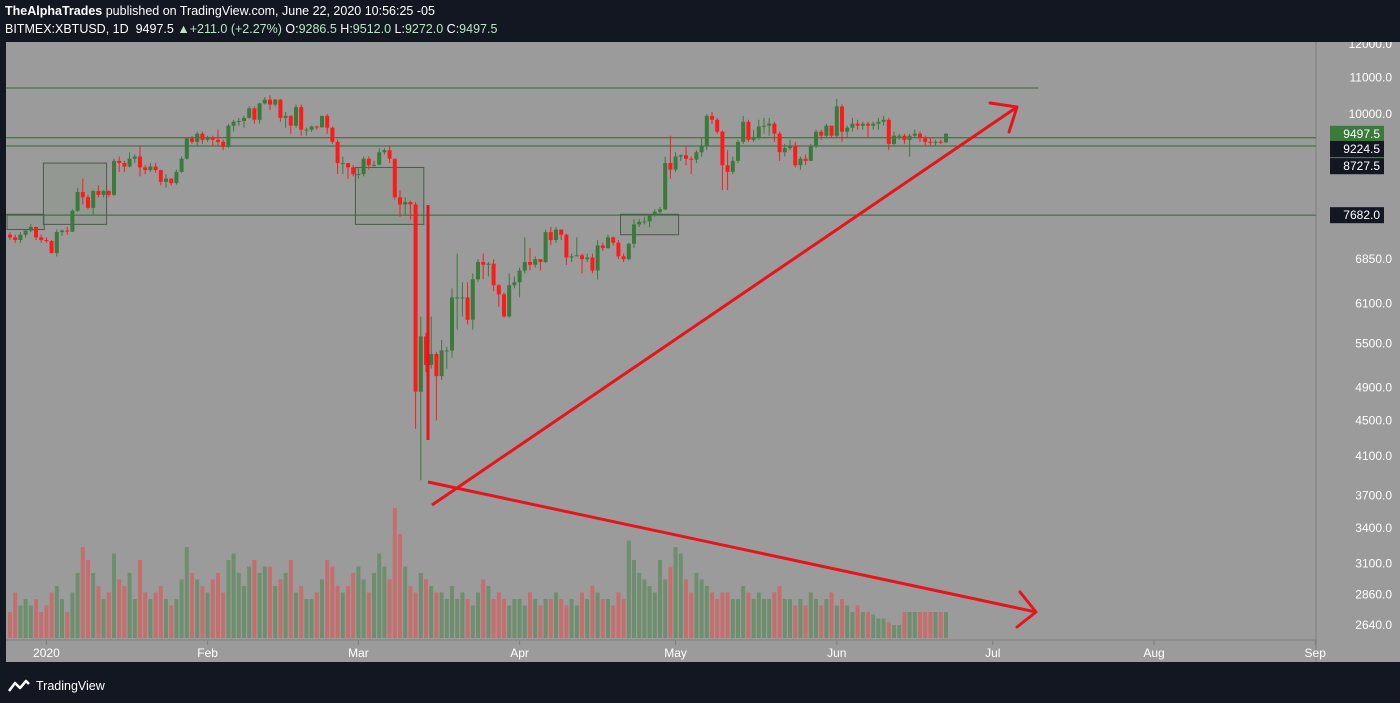 This screenshot has width=1400, height=703. I want to click on symbol-label: BITMEX:XBTUSD, 1D, so click(67, 29).